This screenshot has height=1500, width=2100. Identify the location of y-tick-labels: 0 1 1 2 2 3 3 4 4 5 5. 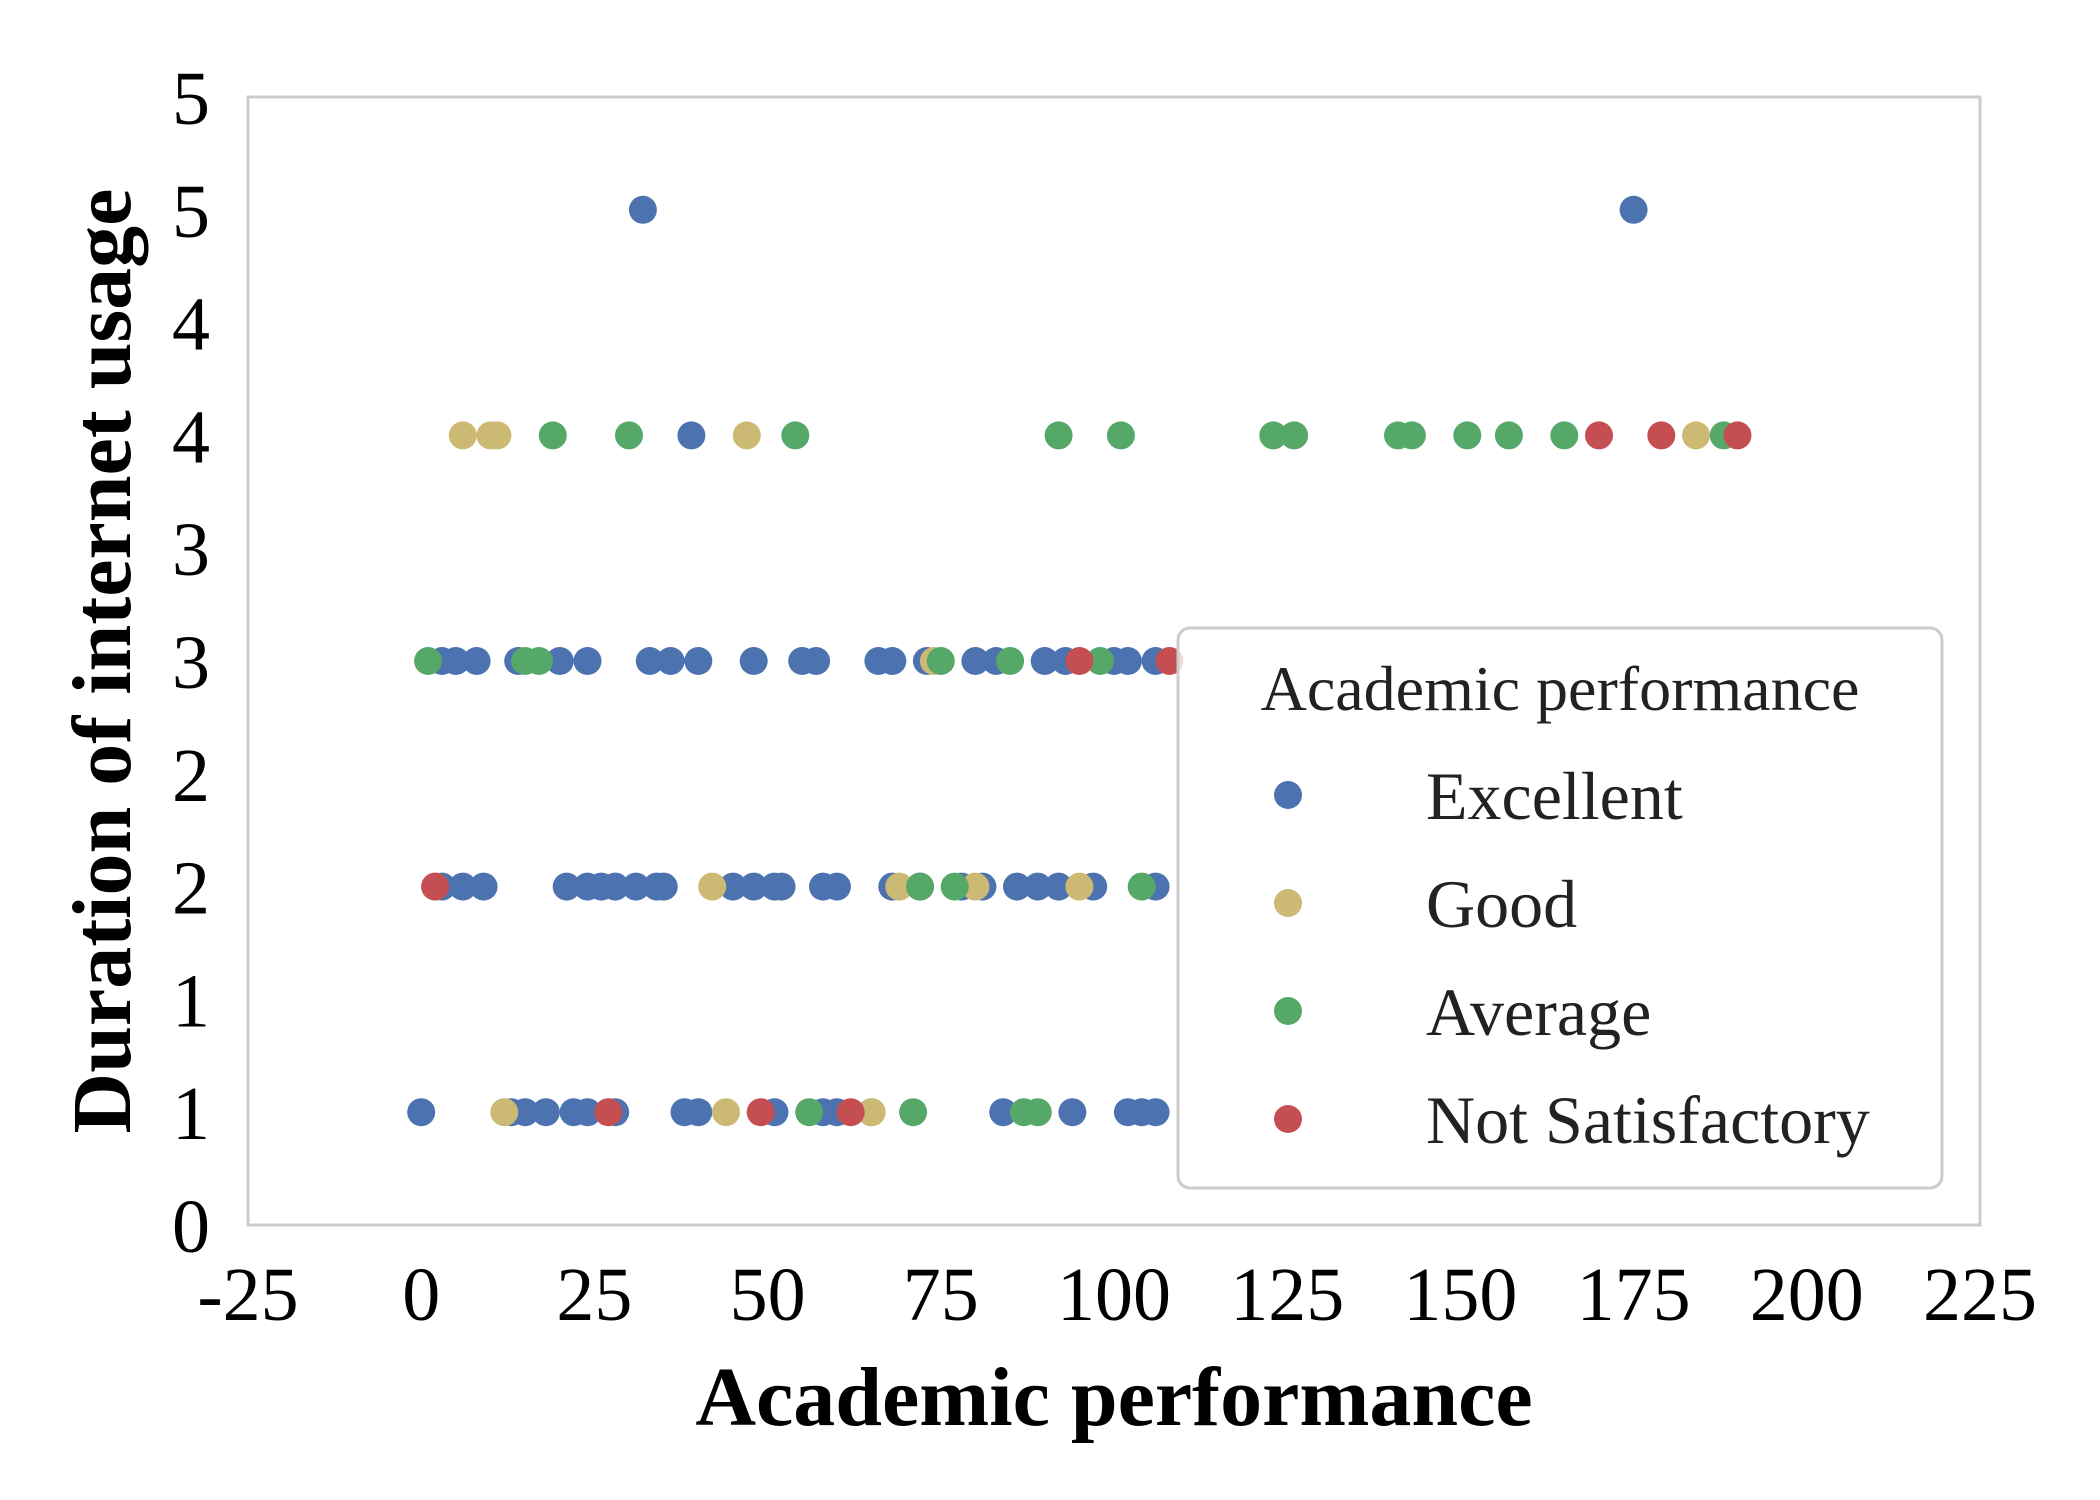
(191, 663).